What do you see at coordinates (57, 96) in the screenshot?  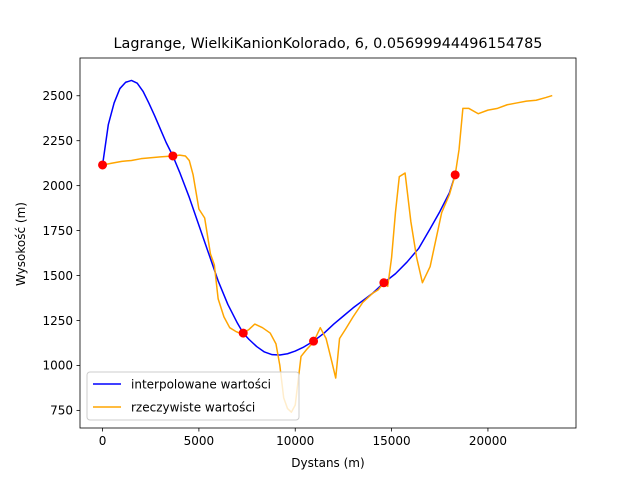 I see `y-tick-label: 2500` at bounding box center [57, 96].